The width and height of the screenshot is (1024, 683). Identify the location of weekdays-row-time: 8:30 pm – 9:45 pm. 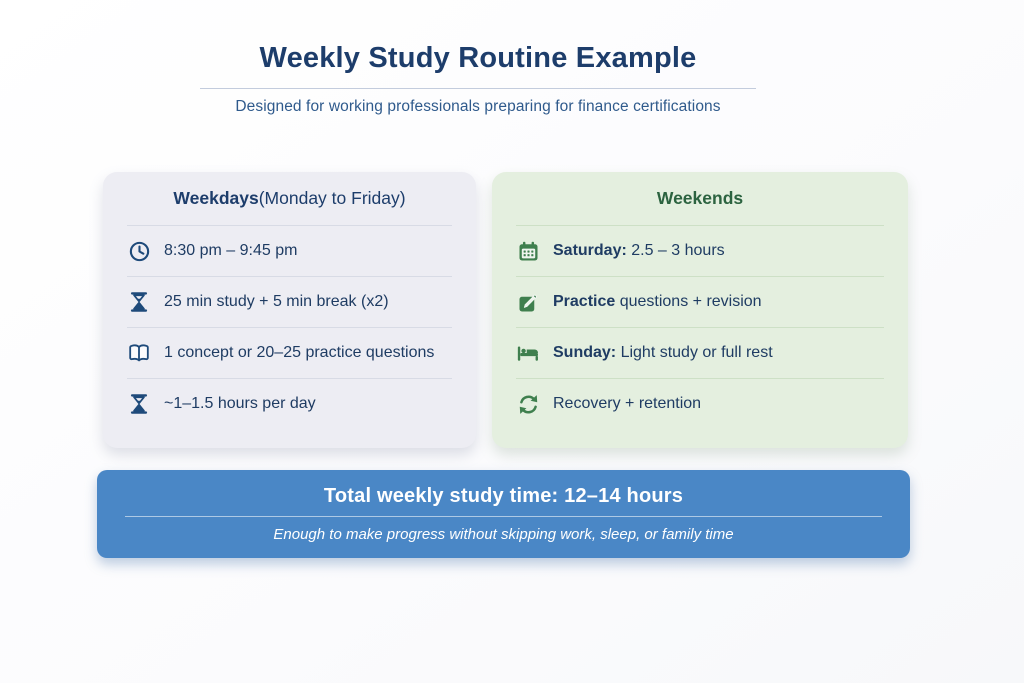
(289, 250).